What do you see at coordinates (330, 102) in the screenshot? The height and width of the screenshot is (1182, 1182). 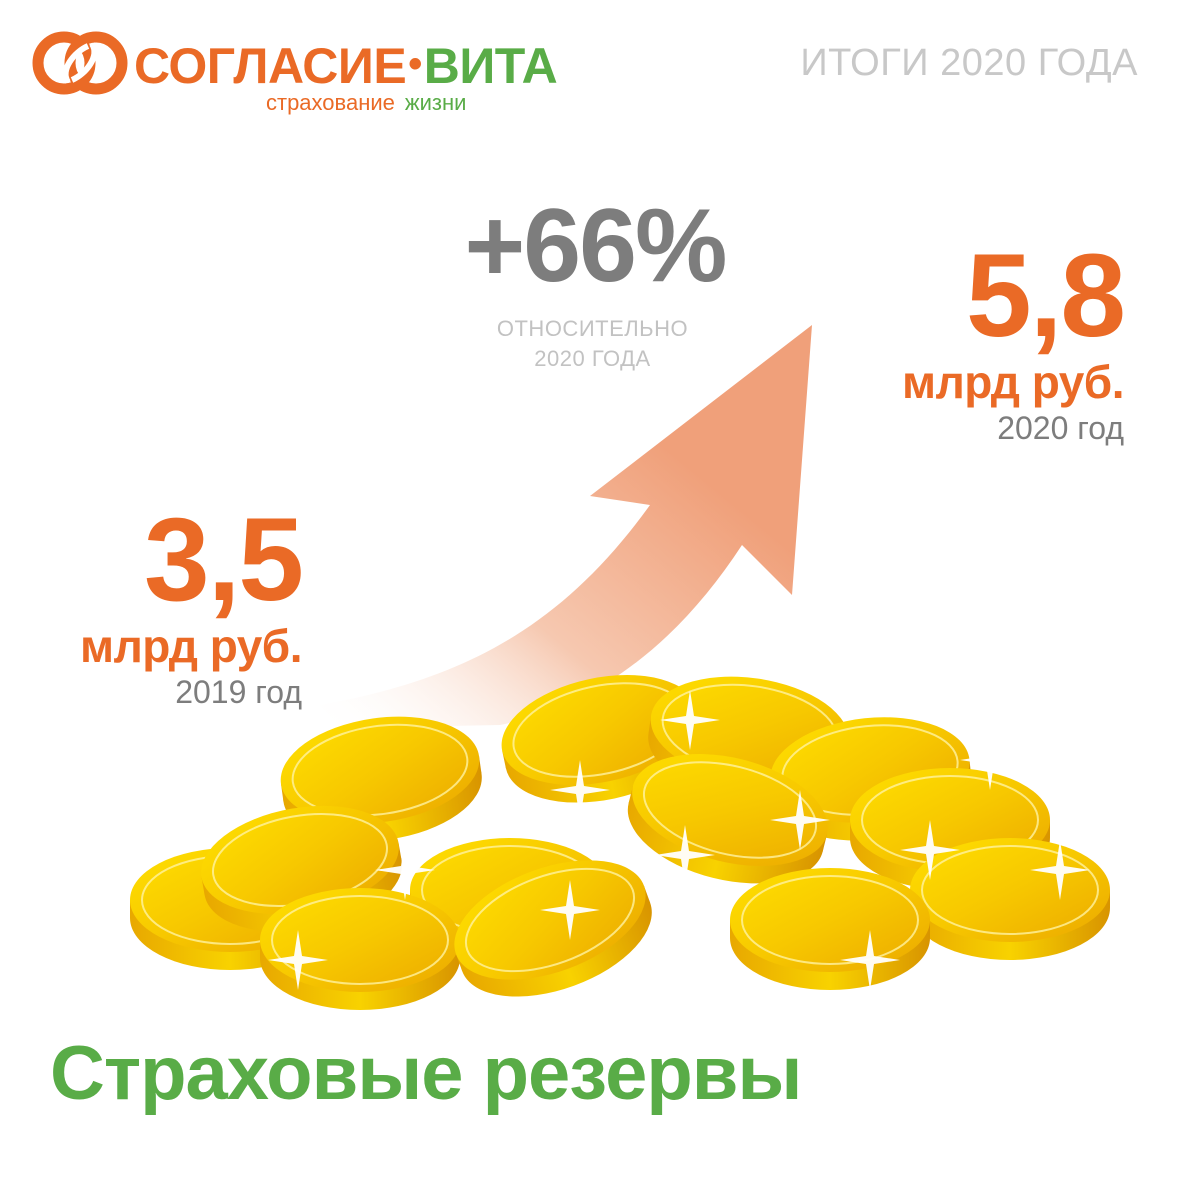 I see `tagline-part1: страхование` at bounding box center [330, 102].